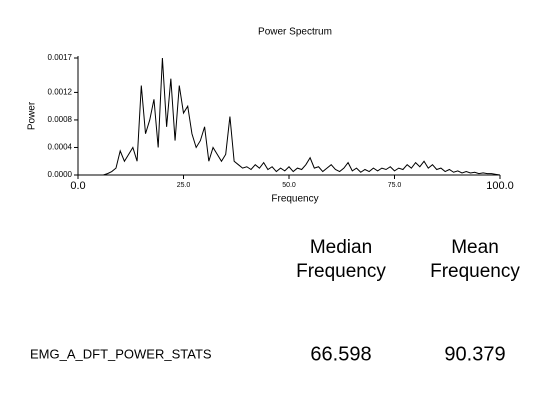  I want to click on y-tick-label: 0.0012, so click(60, 92).